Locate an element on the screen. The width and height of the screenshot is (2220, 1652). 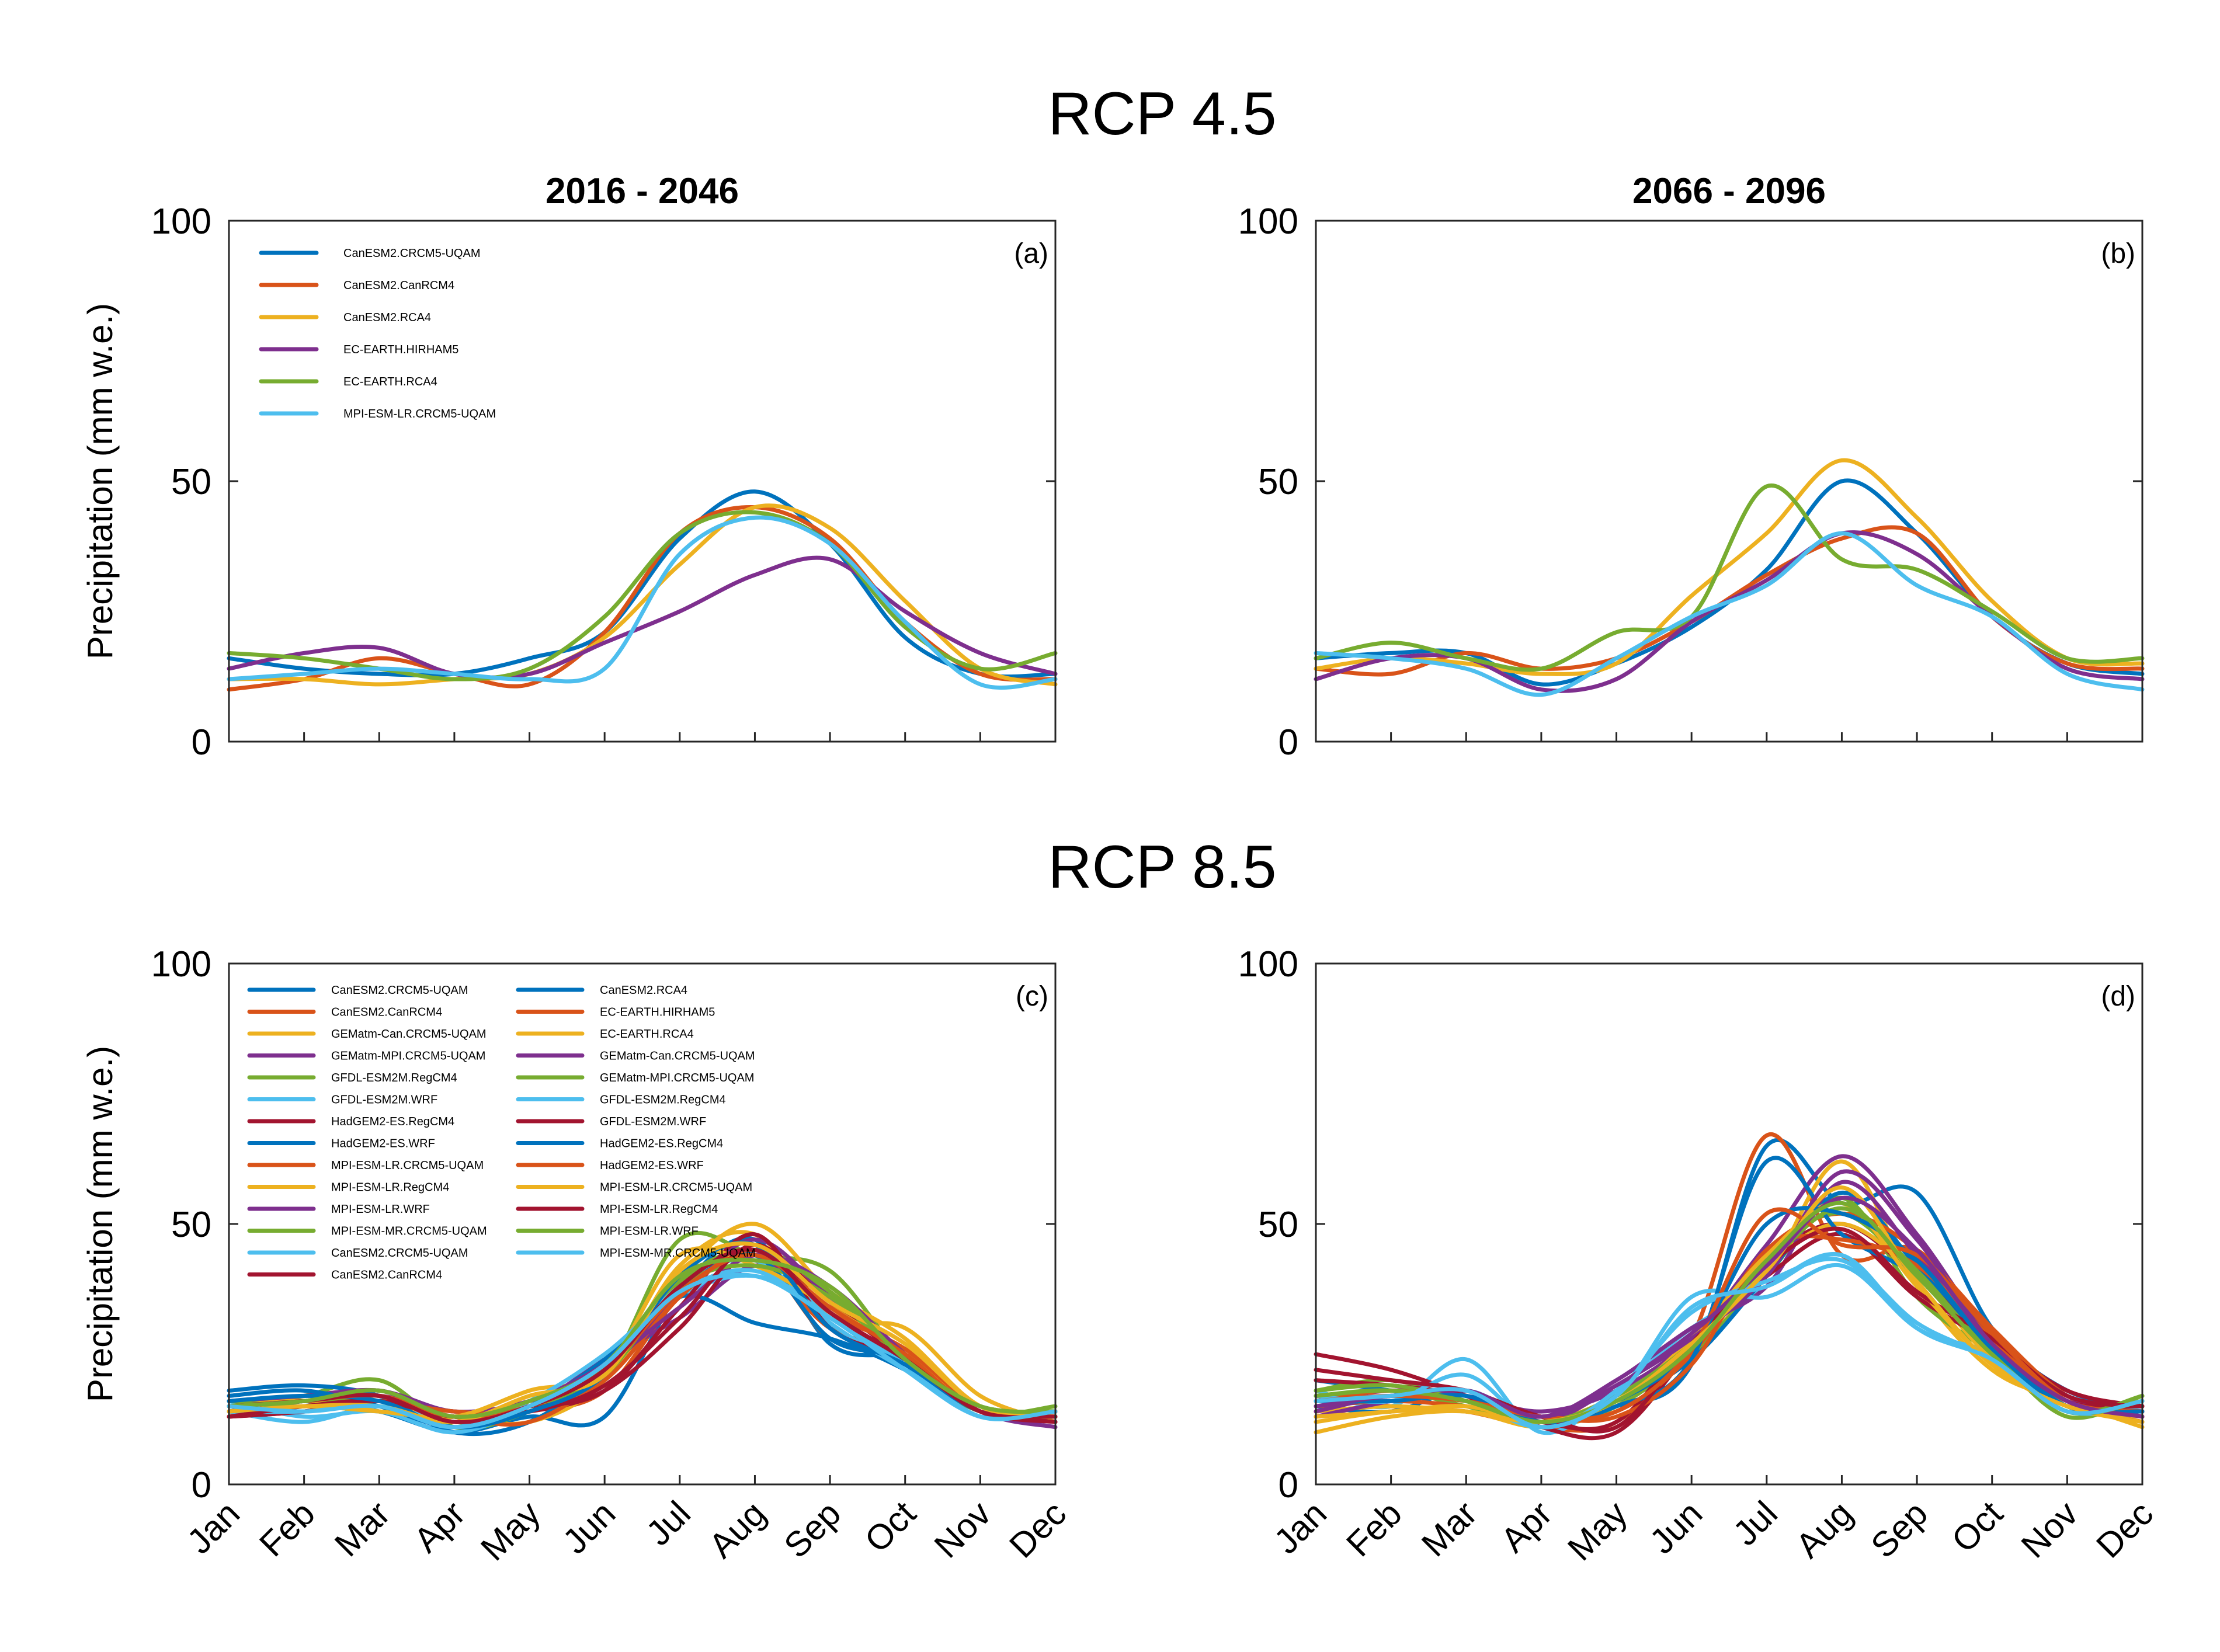
legend-entry-a-3: CanESM2.RCA4 is located at coordinates (387, 317).